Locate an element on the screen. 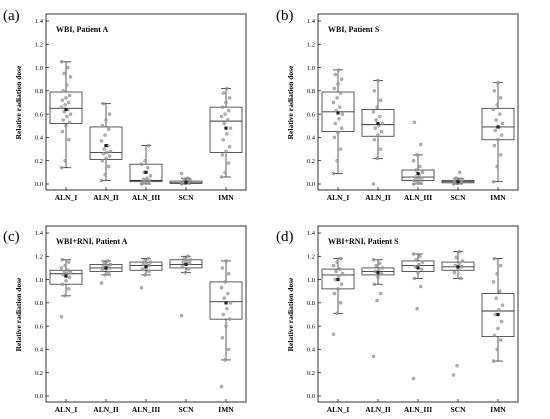 Image resolution: width=550 pixels, height=419 pixels. box-imn is located at coordinates (226, 324).